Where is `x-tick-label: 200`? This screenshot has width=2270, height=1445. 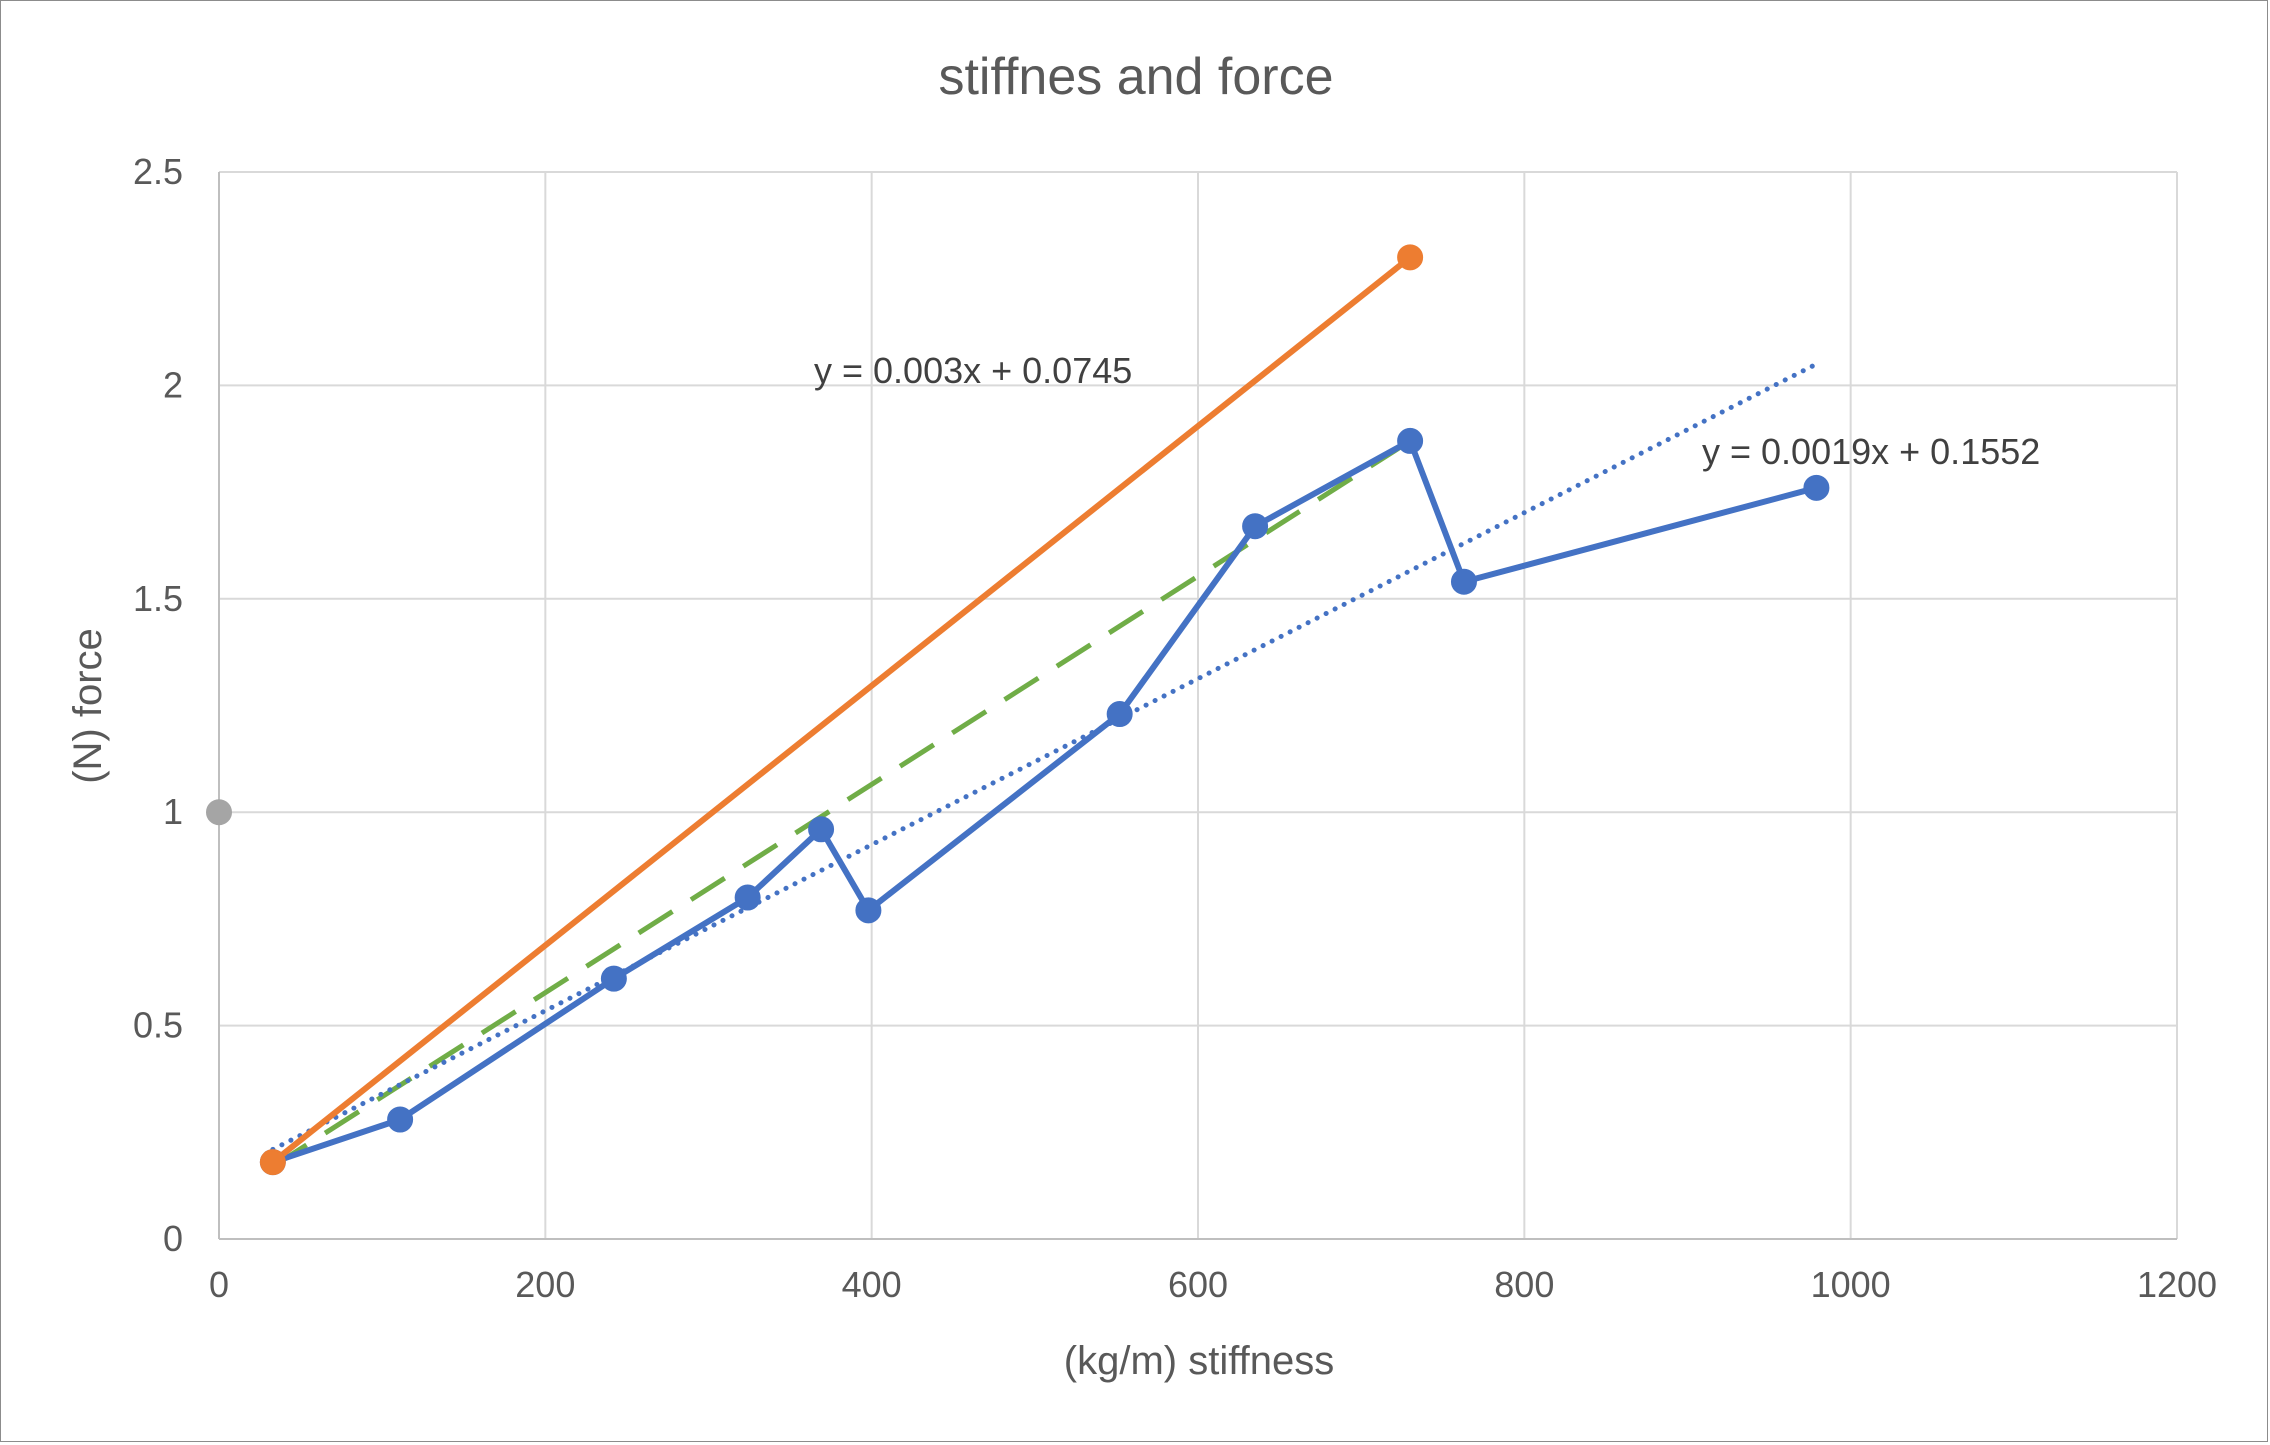
x-tick-label: 200 is located at coordinates (545, 1284).